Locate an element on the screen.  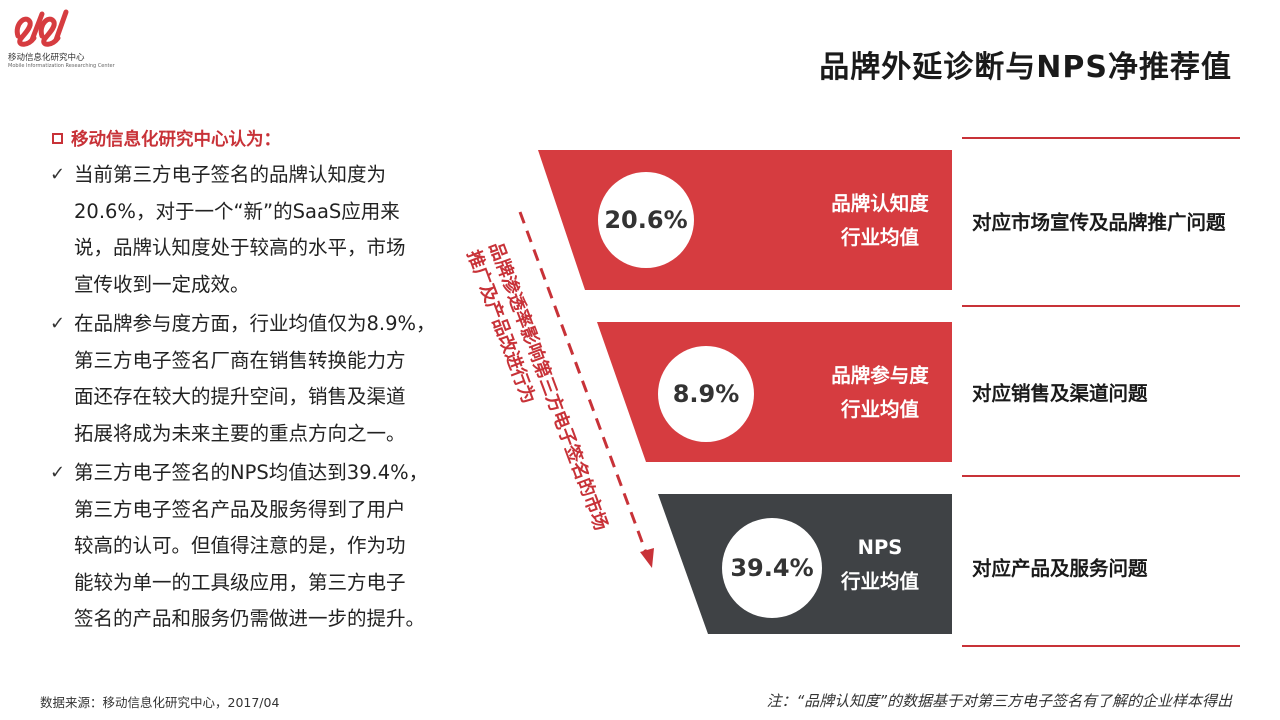
funnel-tier-2-label: 品牌参与度 行业均值 is located at coordinates (880, 393).